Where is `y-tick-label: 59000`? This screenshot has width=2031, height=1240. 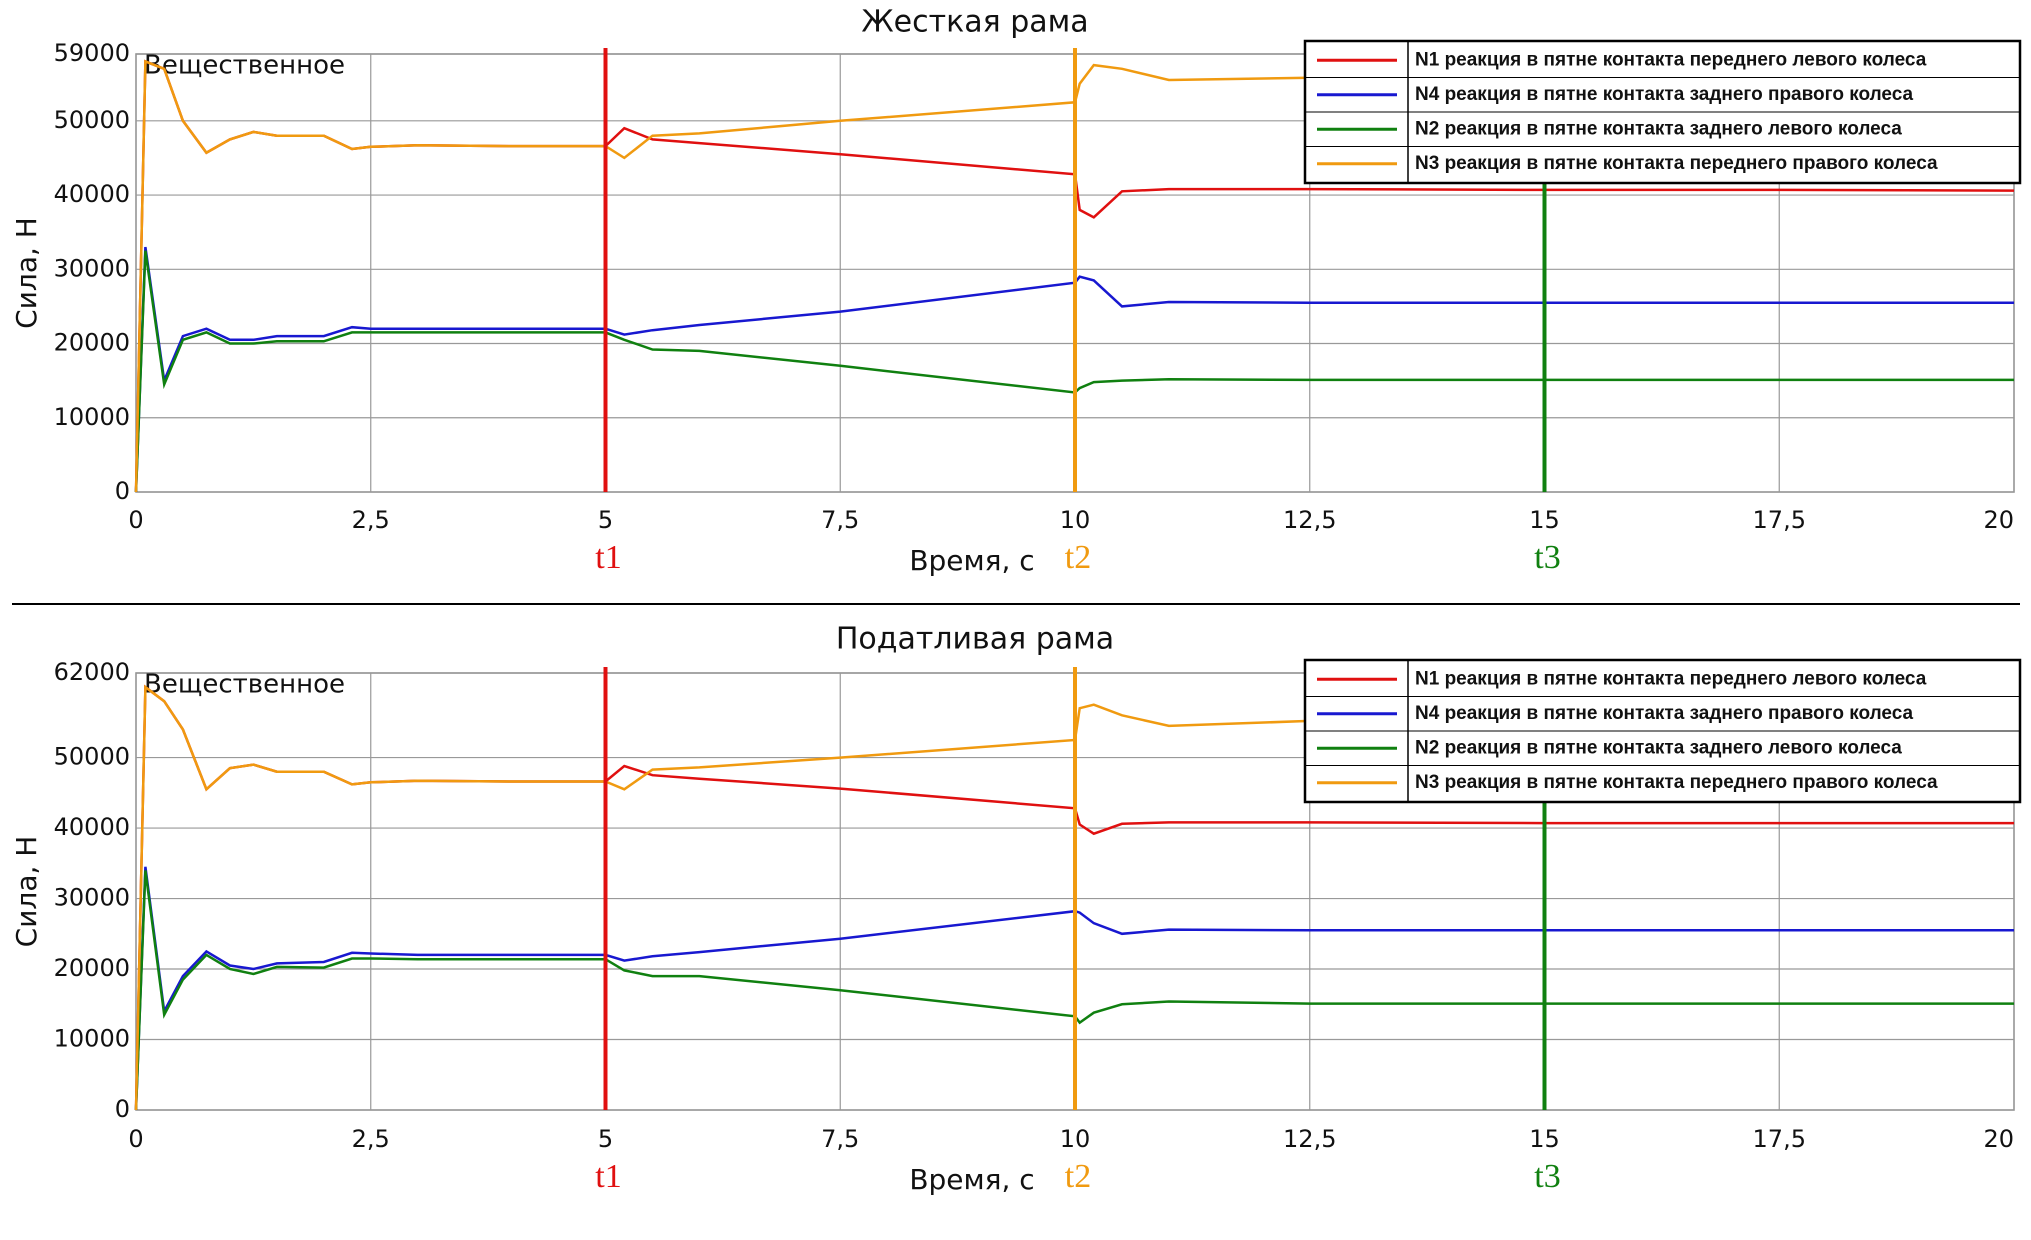 y-tick-label: 59000 is located at coordinates (92, 53).